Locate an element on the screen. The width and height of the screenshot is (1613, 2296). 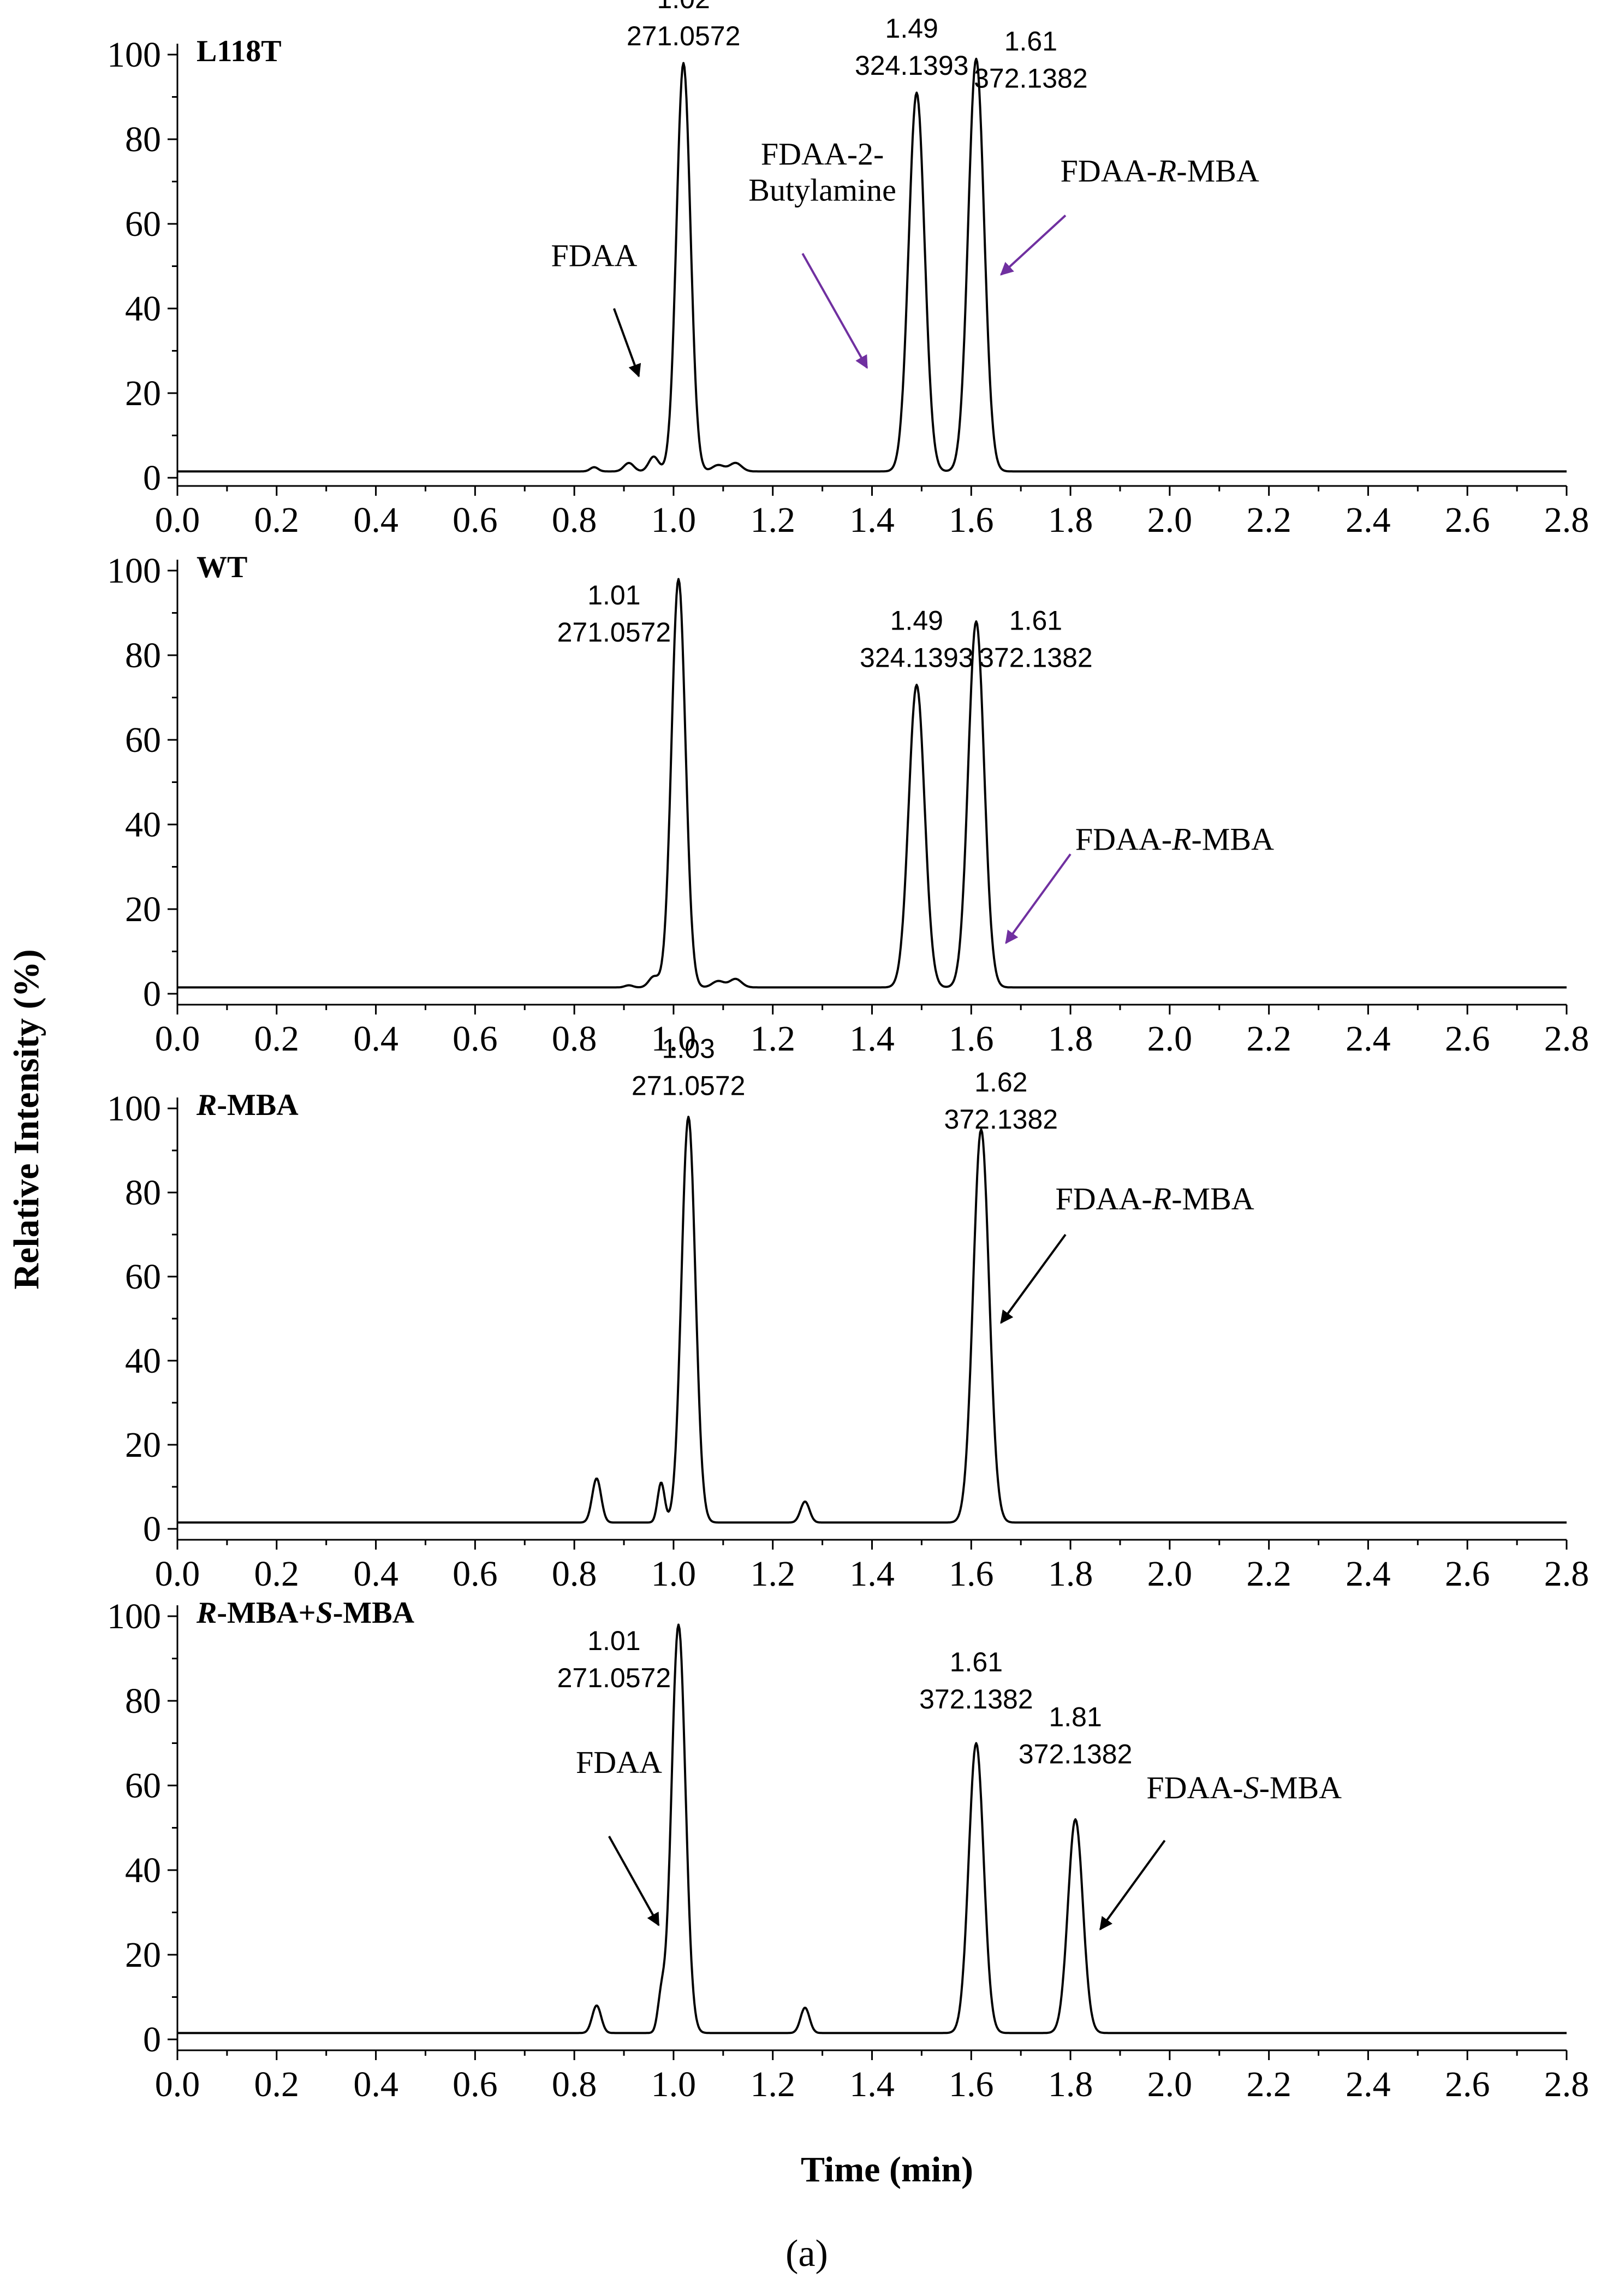
panel-label: R-MBA is located at coordinates (247, 1105).